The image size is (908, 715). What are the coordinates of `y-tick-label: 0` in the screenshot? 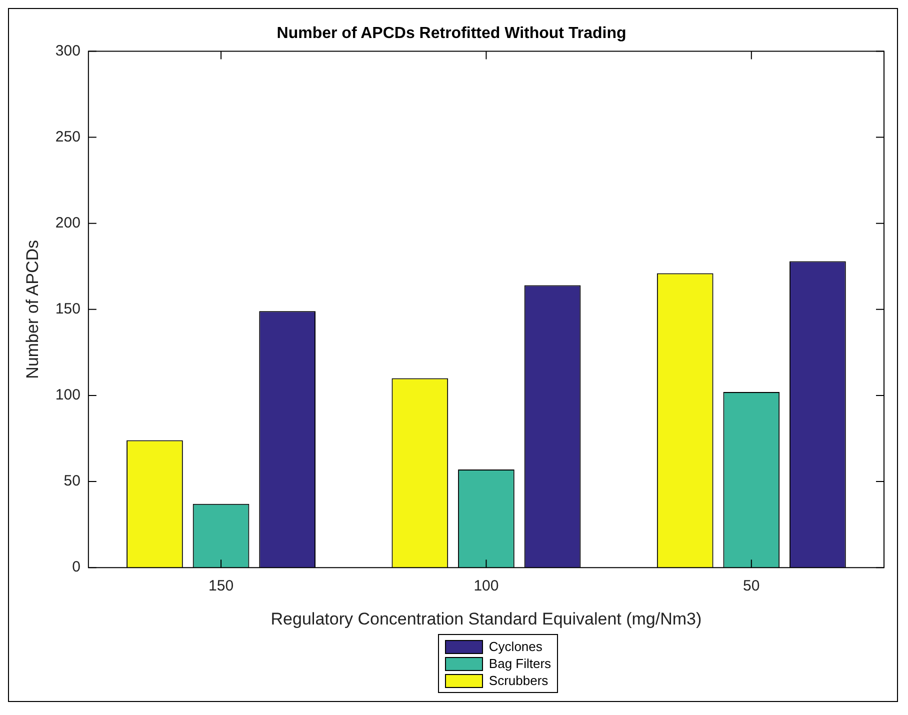 It's located at (76, 567).